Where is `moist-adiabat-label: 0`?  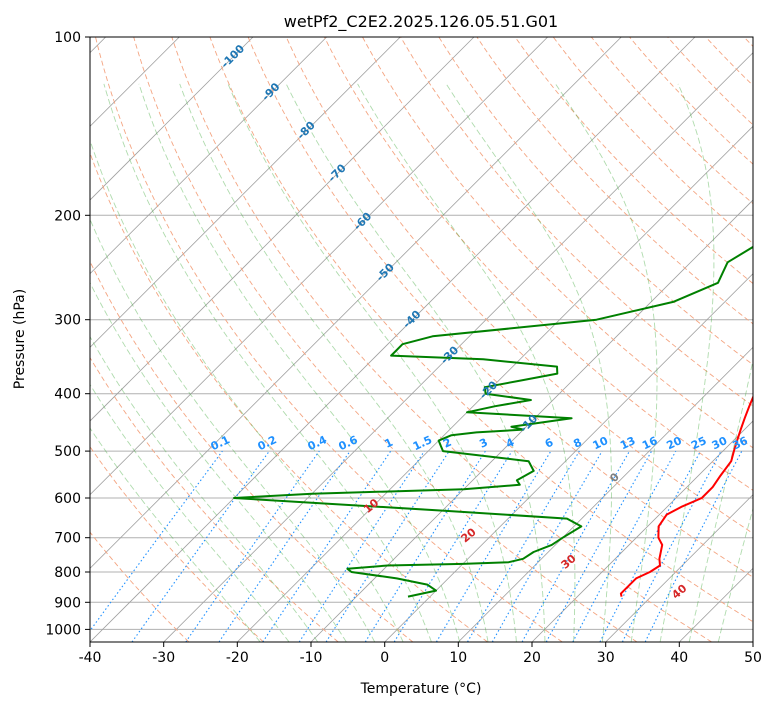 moist-adiabat-label: 0 is located at coordinates (614, 477).